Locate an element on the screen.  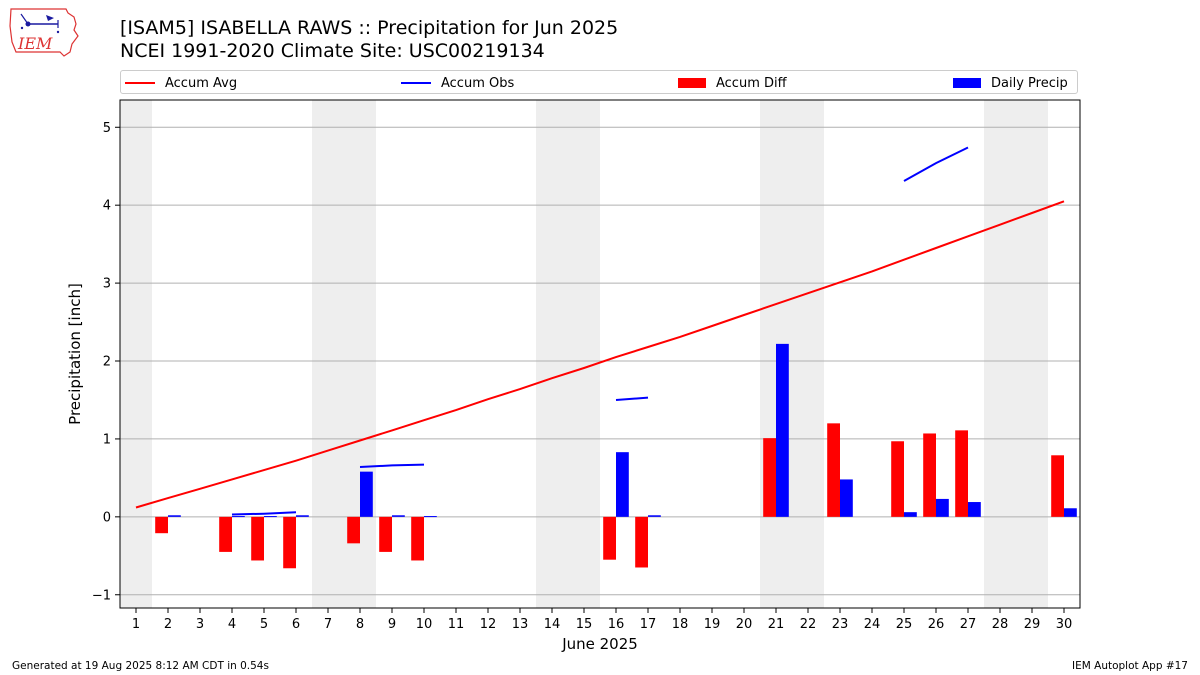
x-tick-label: 20 is located at coordinates (744, 624).